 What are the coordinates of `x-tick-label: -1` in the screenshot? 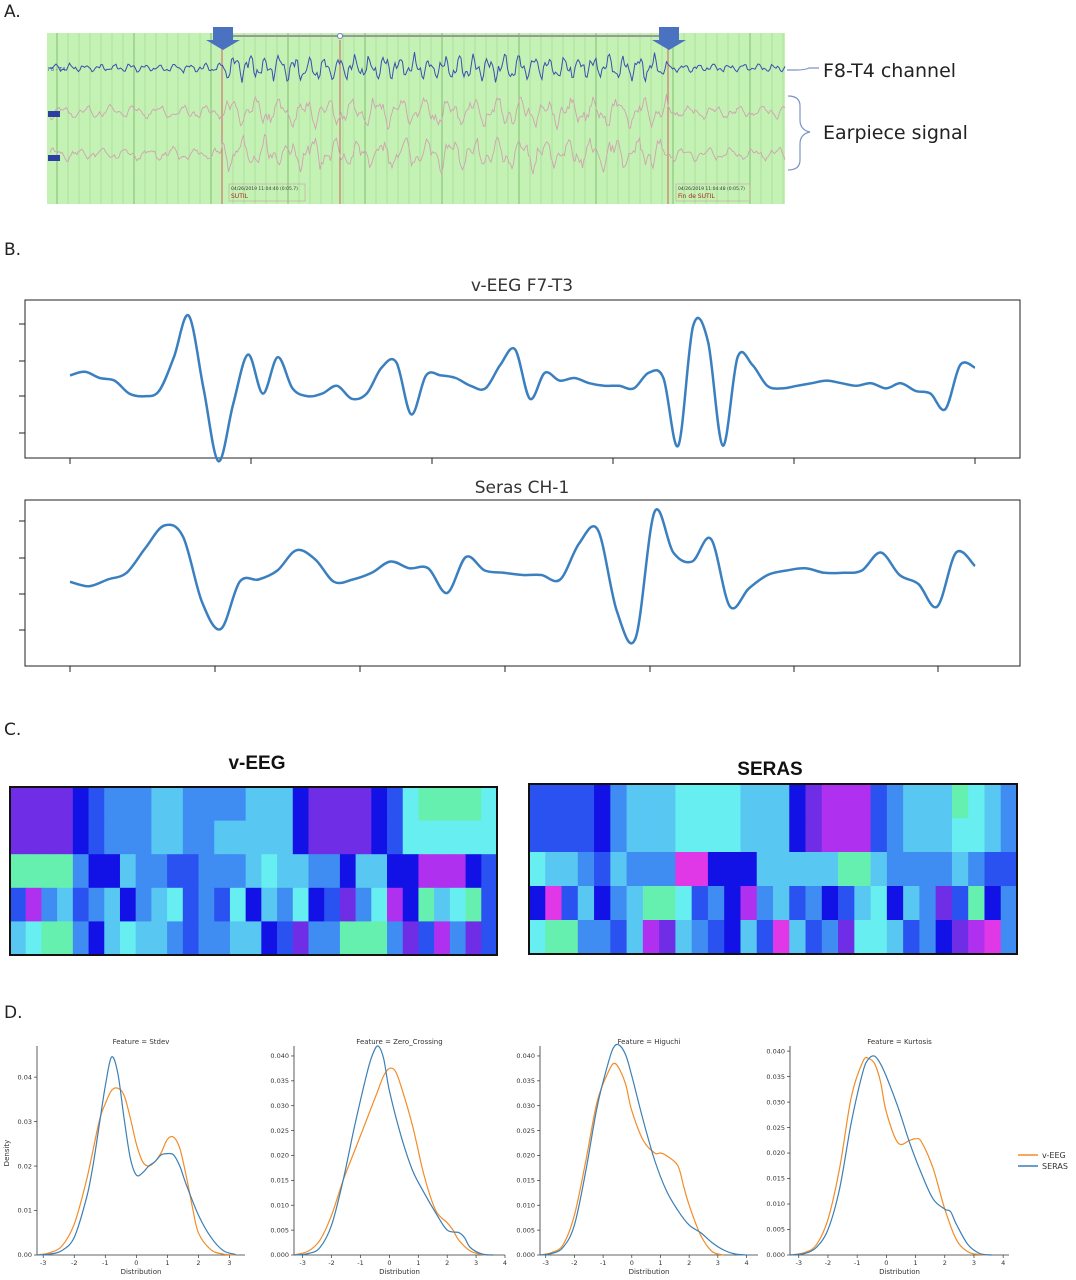 It's located at (603, 1263).